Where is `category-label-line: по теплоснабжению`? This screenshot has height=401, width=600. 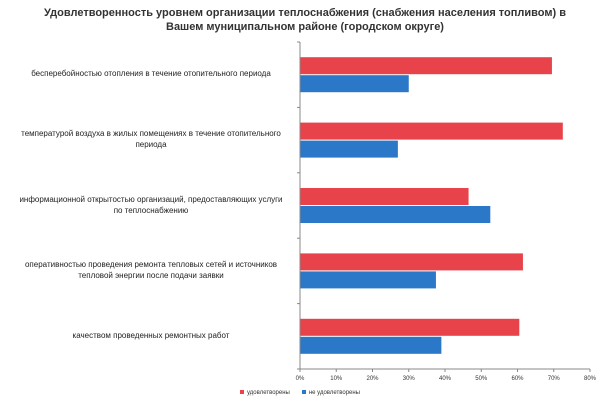
category-label-line: по теплоснабжению is located at coordinates (151, 210).